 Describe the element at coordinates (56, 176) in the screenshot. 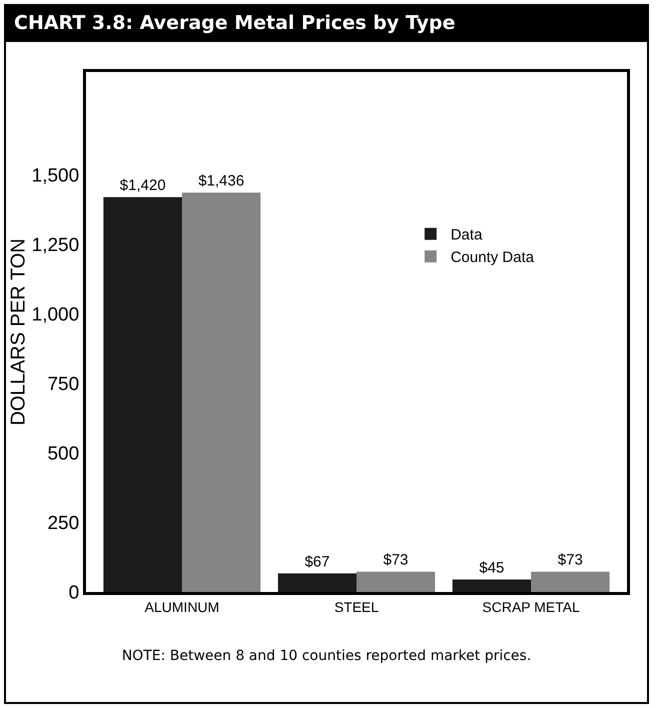

I see `y-tick-label: 1,500` at that location.